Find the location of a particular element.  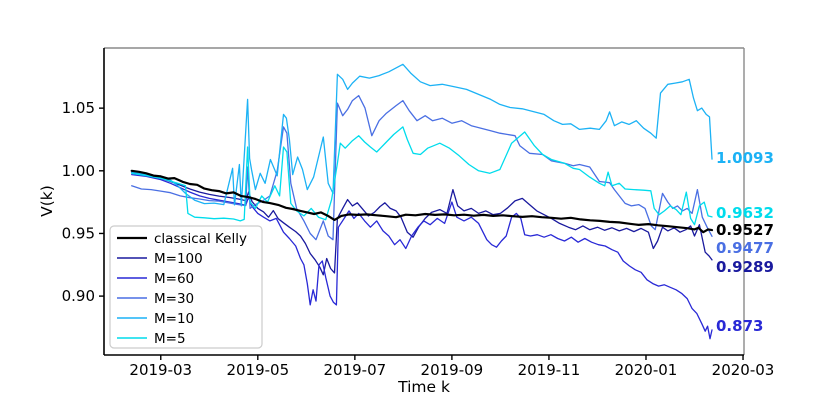

legend-item-label: M=10 is located at coordinates (174, 319).